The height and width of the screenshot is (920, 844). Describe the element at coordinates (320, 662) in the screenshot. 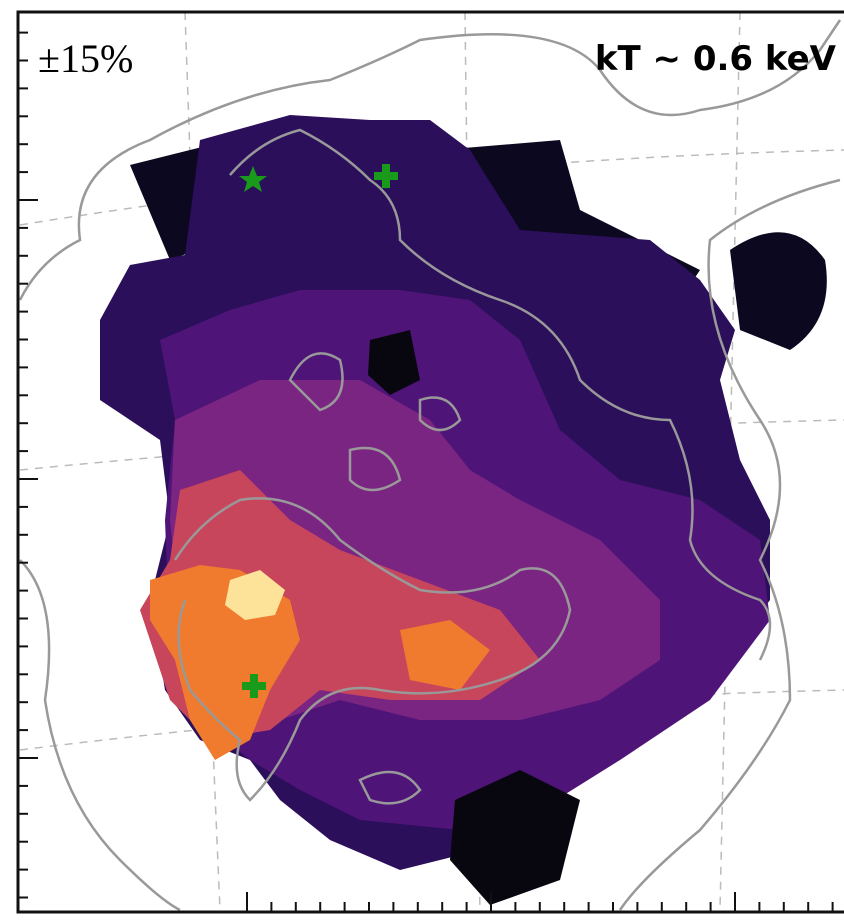

I see `hotter-region` at that location.